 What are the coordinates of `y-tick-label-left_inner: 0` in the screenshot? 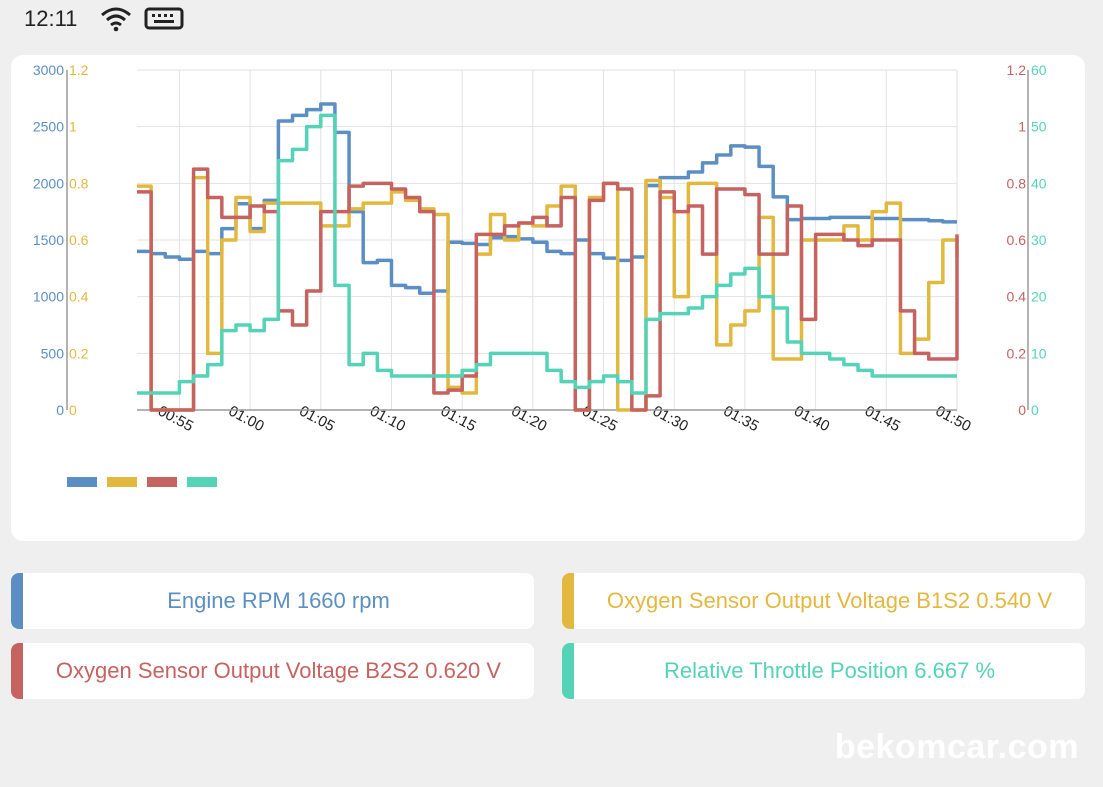 It's located at (73, 410).